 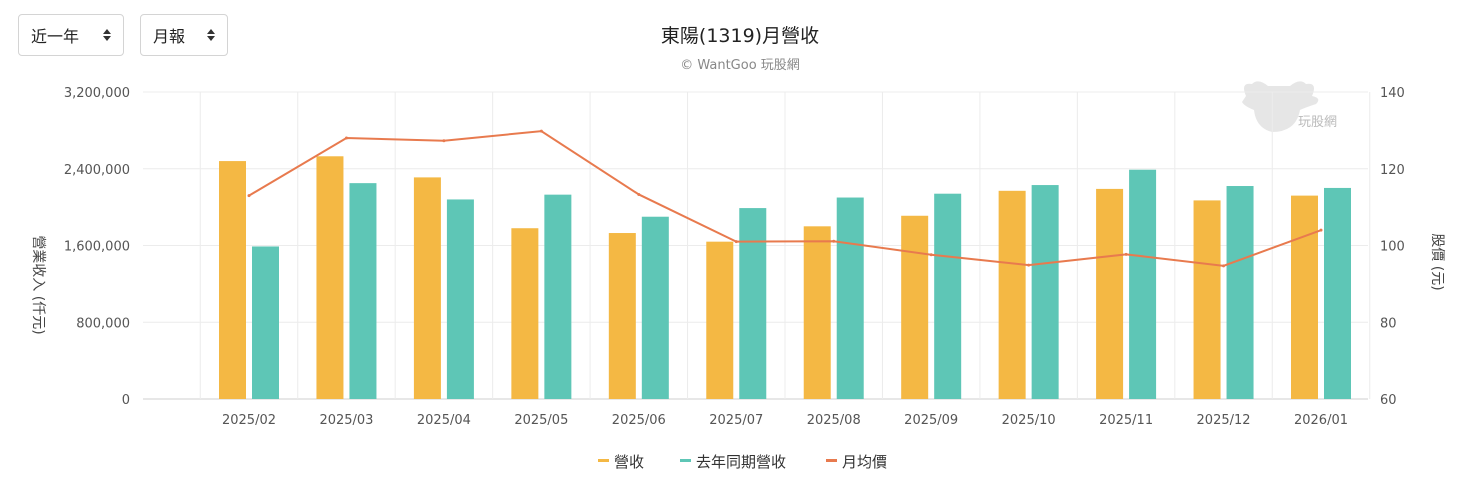 What do you see at coordinates (55, 36) in the screenshot?
I see `range-select-value: 近一年` at bounding box center [55, 36].